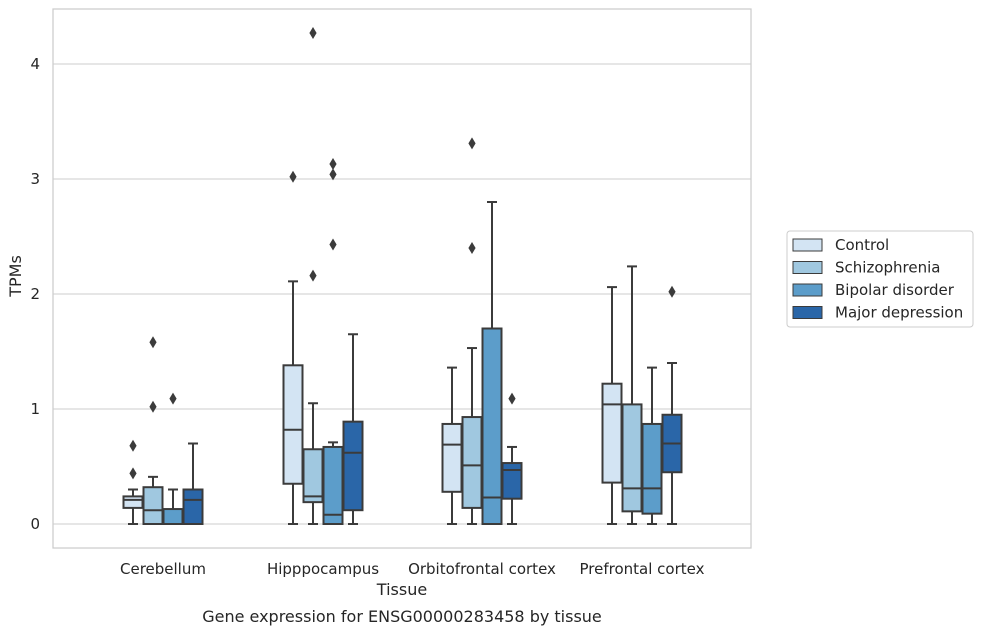 Image resolution: width=983 pixels, height=634 pixels. Describe the element at coordinates (323, 569) in the screenshot. I see `x-tick-label: Hipppocampus` at that location.